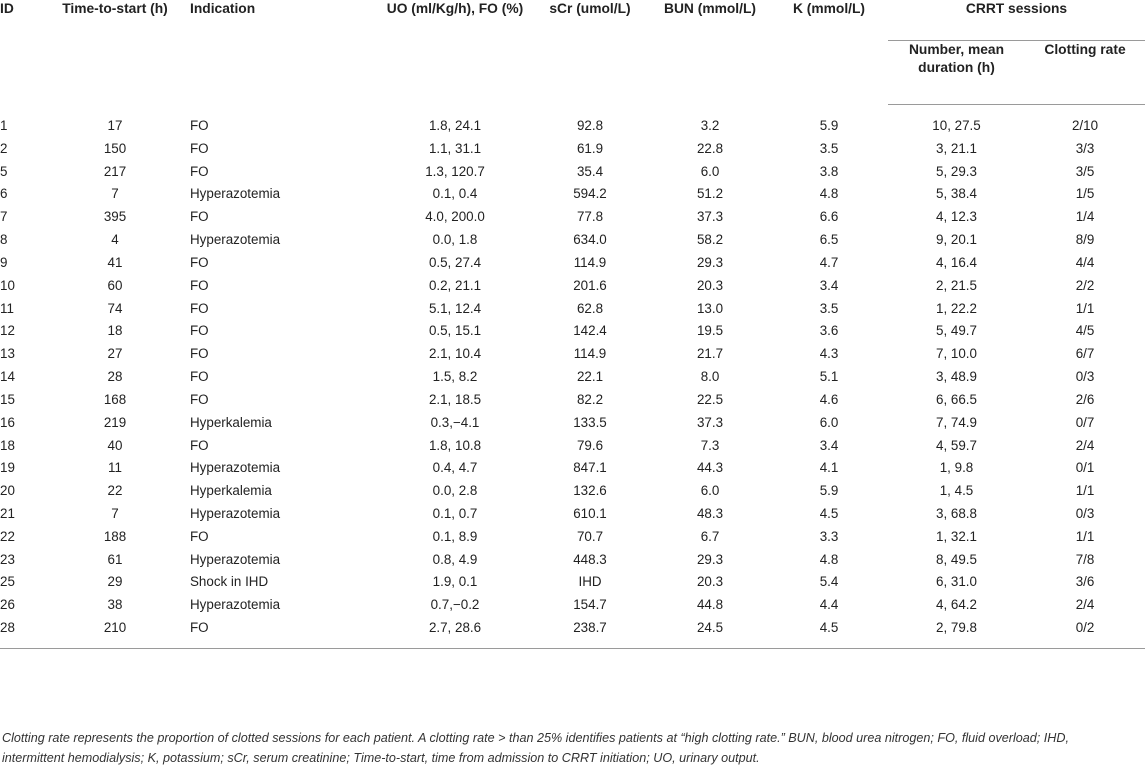 The image size is (1145, 777). I want to click on cell-scr: 154.7, so click(590, 605).